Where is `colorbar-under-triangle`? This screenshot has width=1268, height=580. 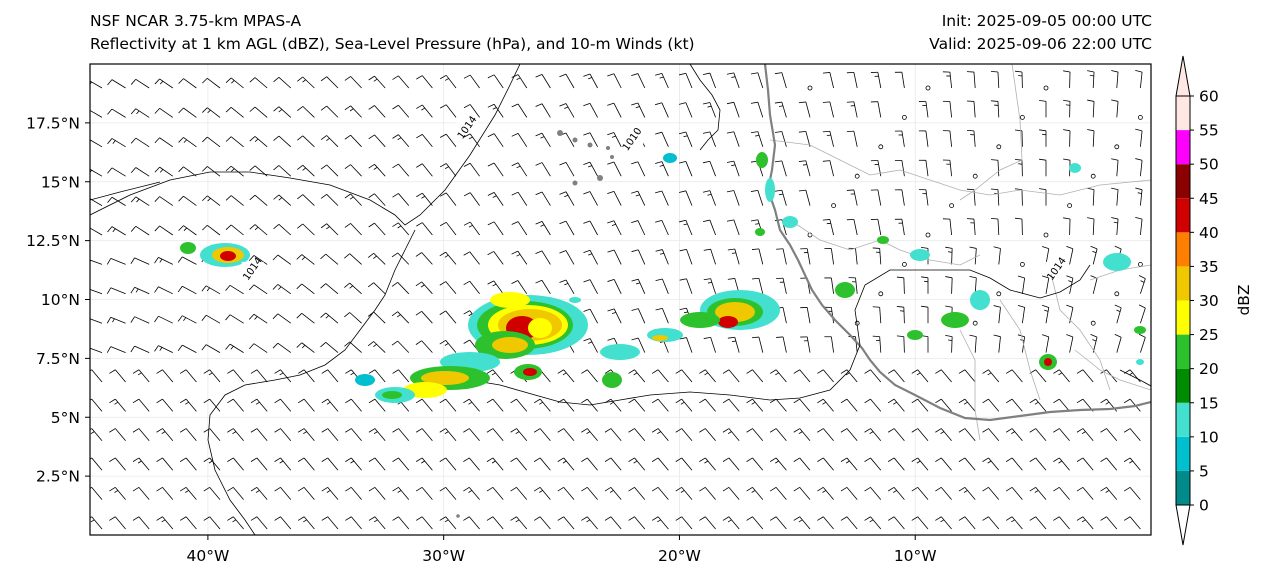 colorbar-under-triangle is located at coordinates (1183, 525).